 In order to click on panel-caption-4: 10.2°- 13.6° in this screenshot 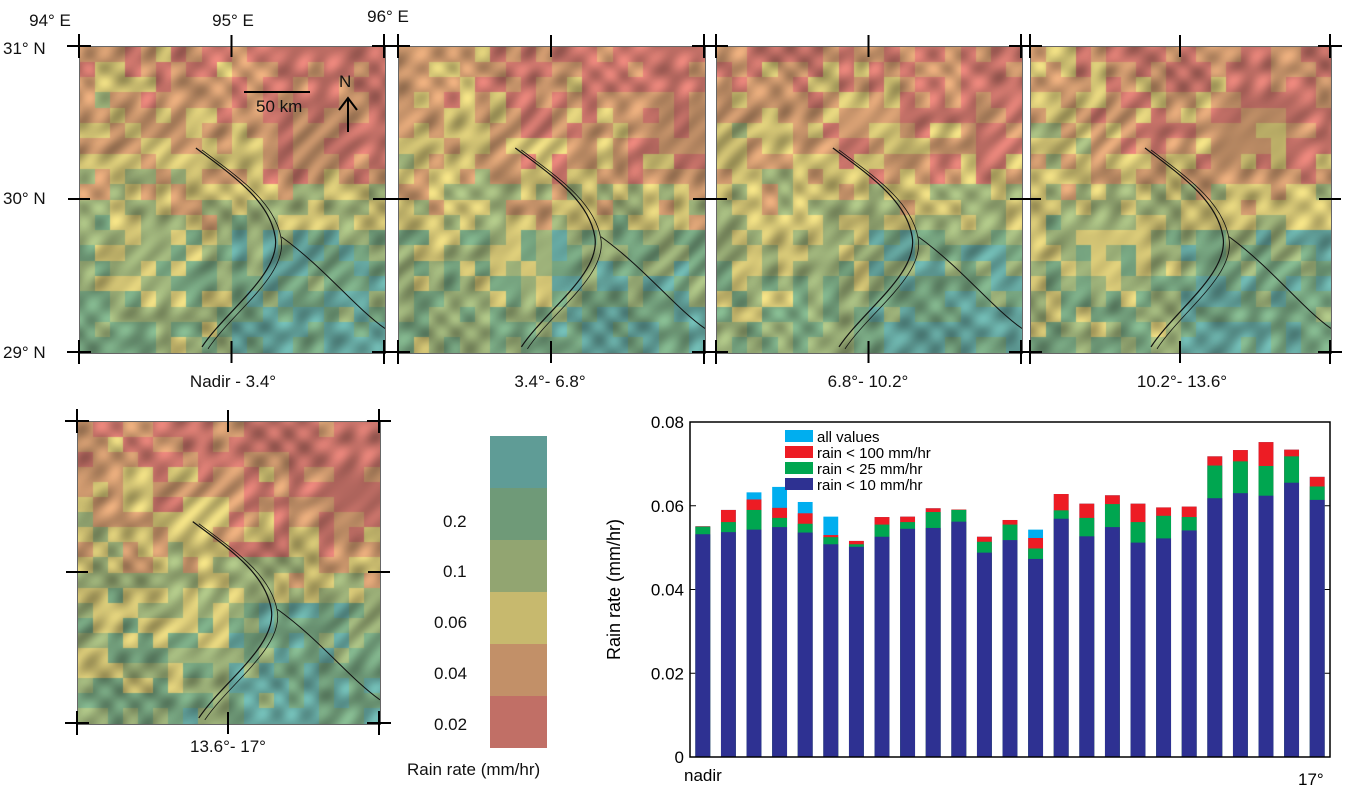, I will do `click(1182, 381)`.